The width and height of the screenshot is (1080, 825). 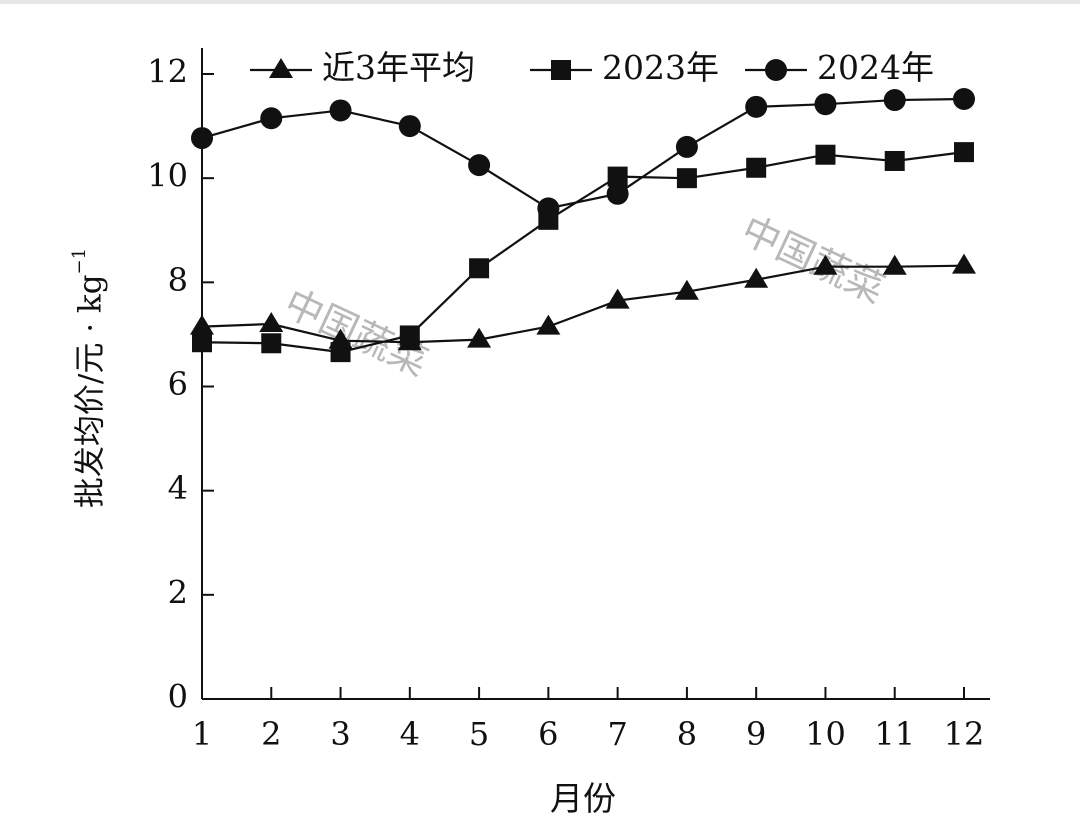 I want to click on y-tick-label: 0, so click(x=178, y=697).